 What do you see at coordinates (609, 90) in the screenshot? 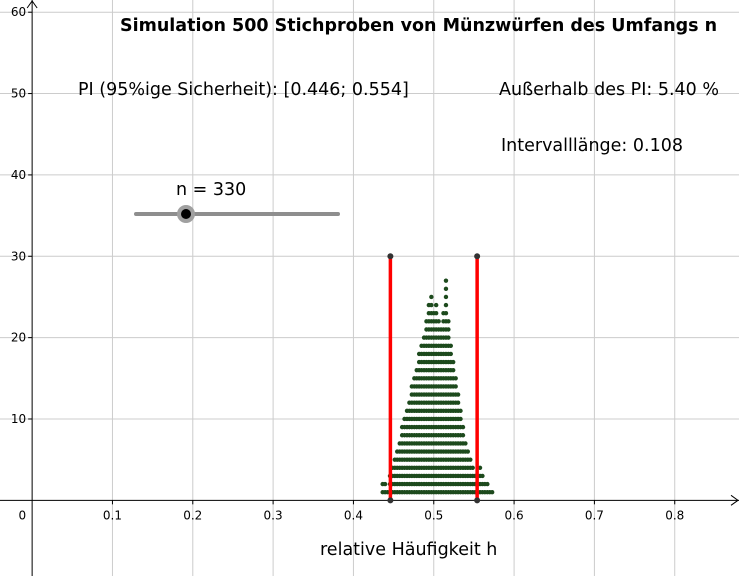
I see `outside-interval-text: Außerhalb des PI: 5.40 %` at bounding box center [609, 90].